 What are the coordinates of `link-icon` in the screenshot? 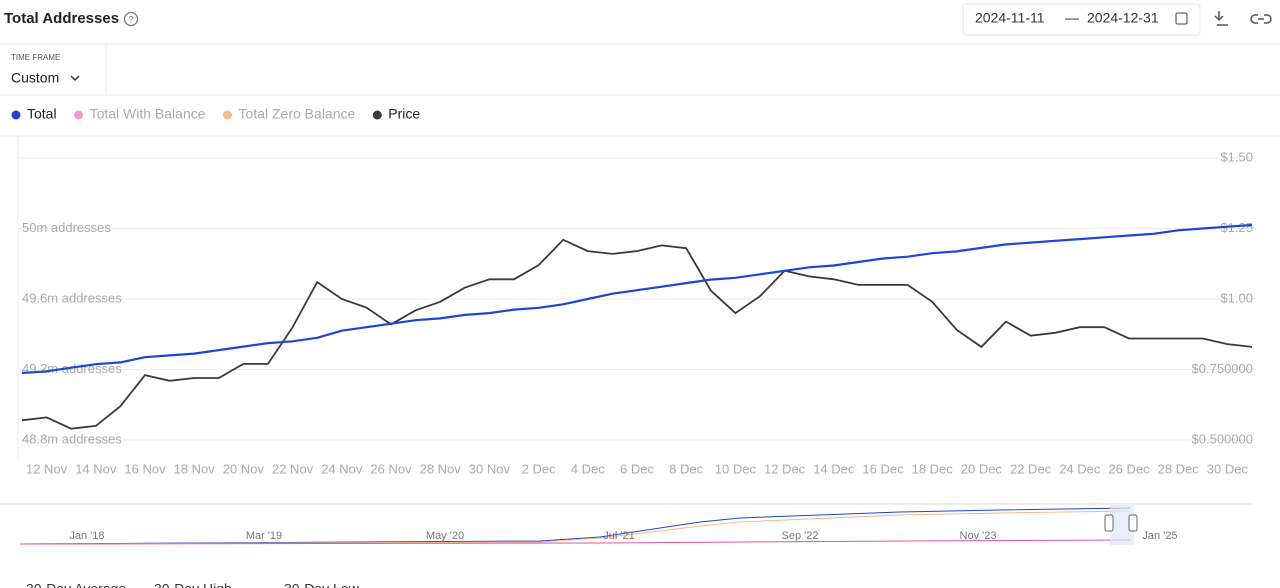 It's located at (1261, 19).